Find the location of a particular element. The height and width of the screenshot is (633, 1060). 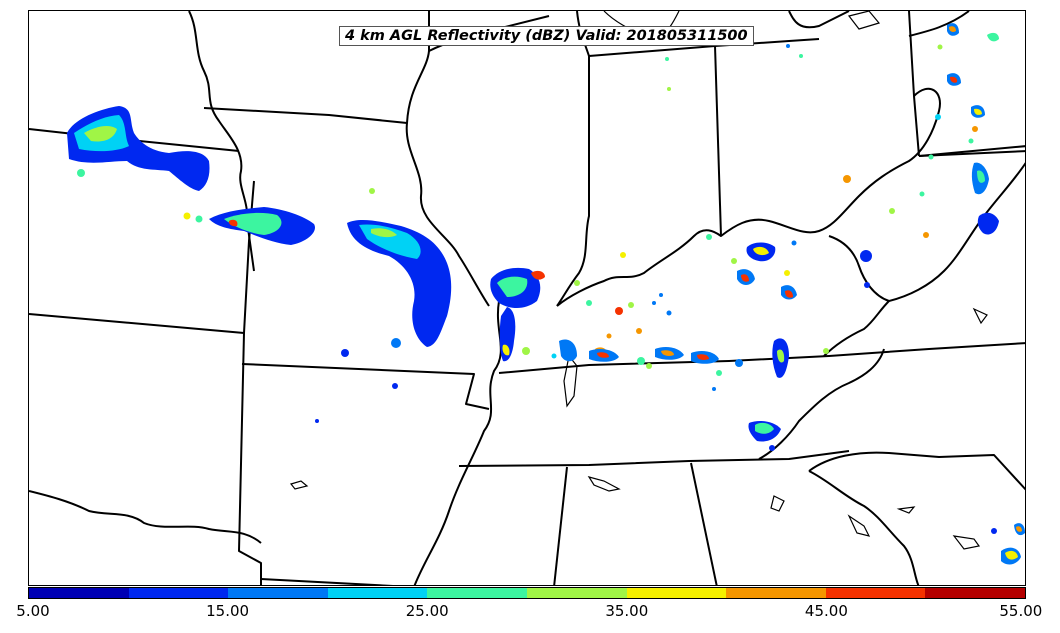

boundary-carolinas is located at coordinates (916, 471).